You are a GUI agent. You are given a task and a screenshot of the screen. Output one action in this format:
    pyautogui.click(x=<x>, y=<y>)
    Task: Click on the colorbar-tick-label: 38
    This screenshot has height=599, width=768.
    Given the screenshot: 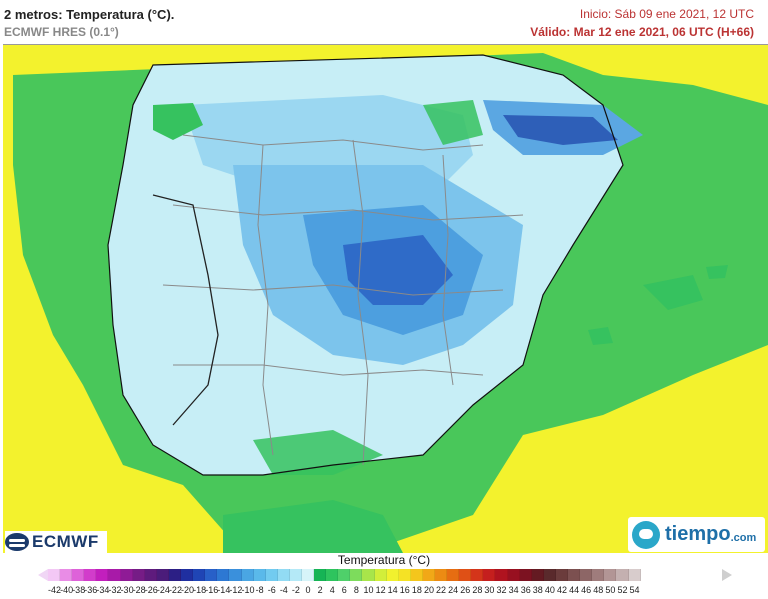 What is the action you would take?
    pyautogui.click(x=537, y=590)
    